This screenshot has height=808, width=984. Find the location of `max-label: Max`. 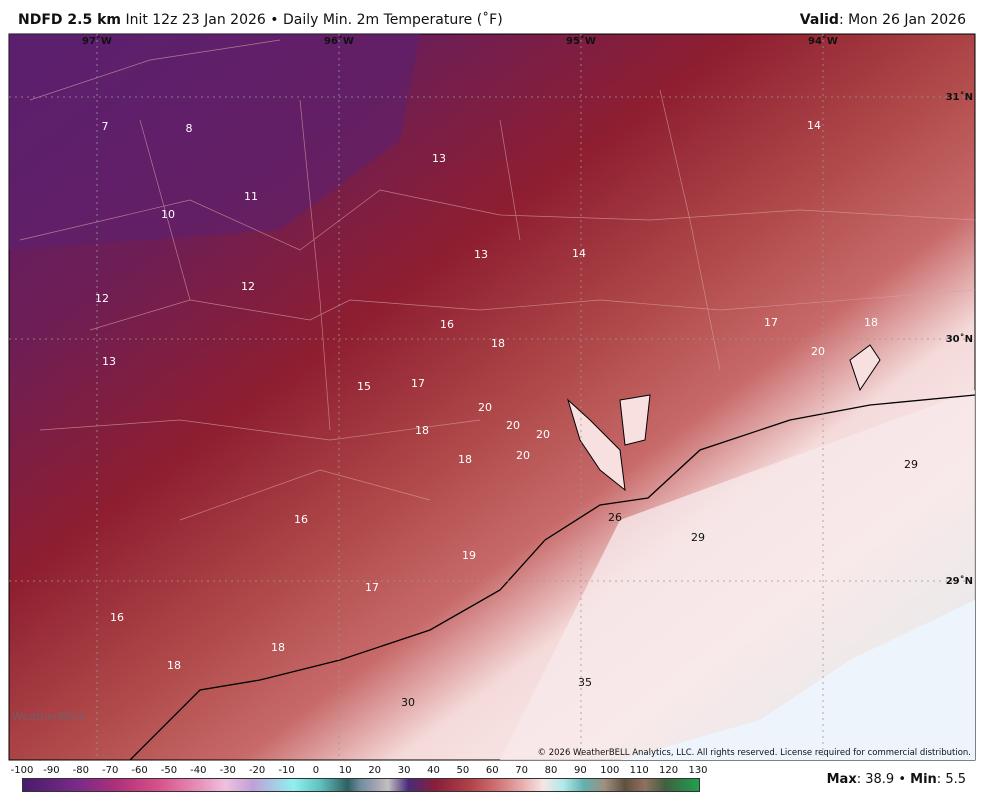

max-label: Max is located at coordinates (841, 779).